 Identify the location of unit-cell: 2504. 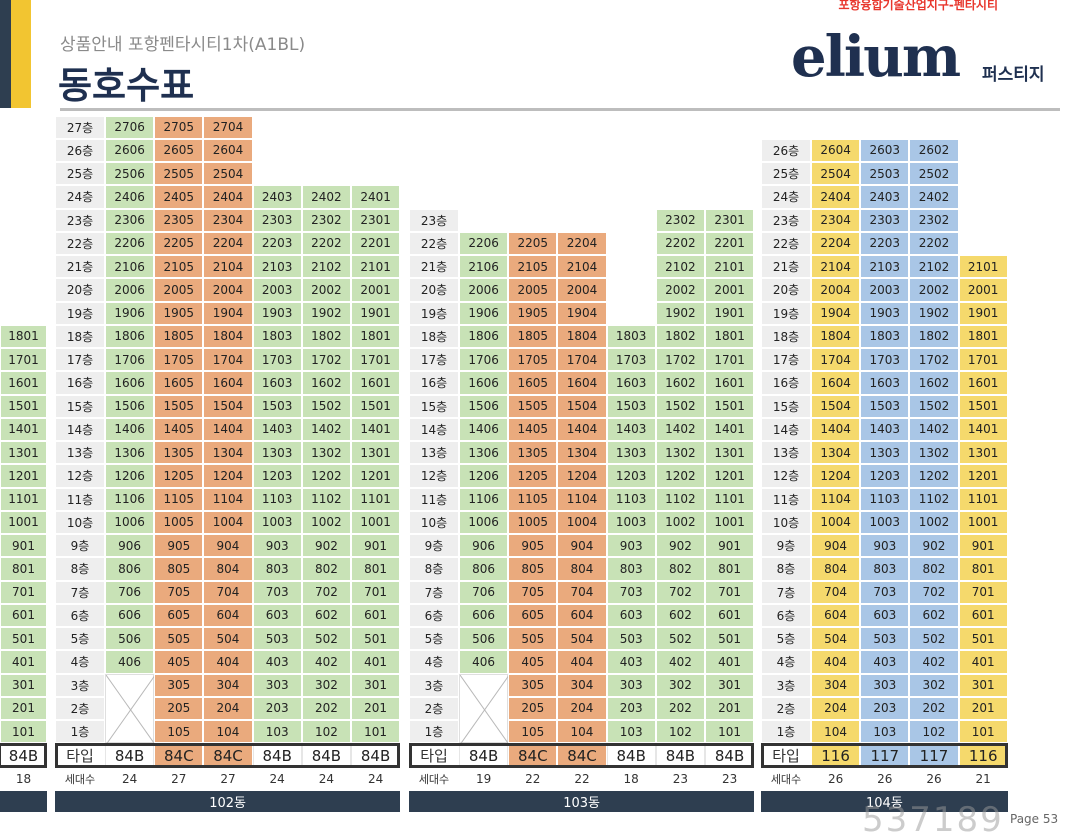
(228, 174).